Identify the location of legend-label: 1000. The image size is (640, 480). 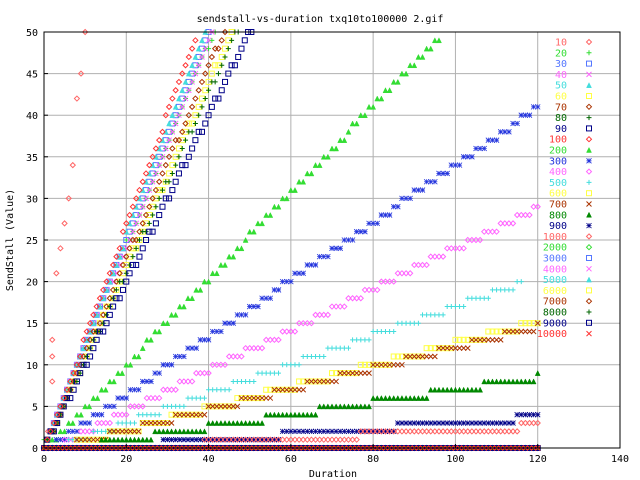
(555, 237).